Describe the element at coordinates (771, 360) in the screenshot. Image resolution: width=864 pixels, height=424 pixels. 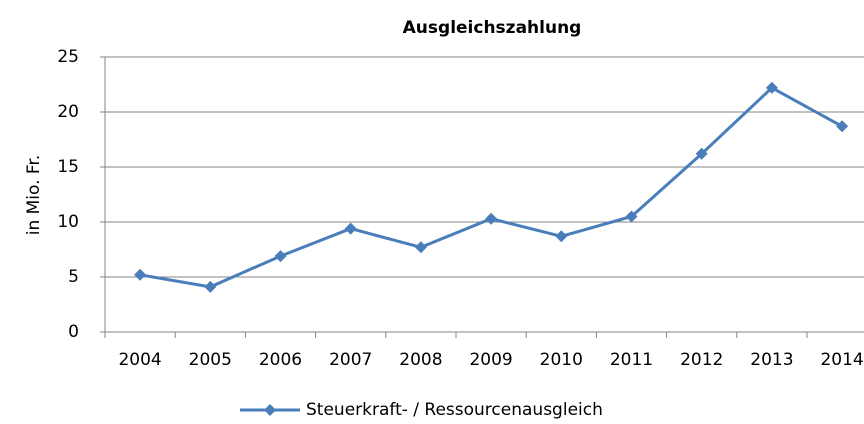
I see `x-tick-label: 2013` at that location.